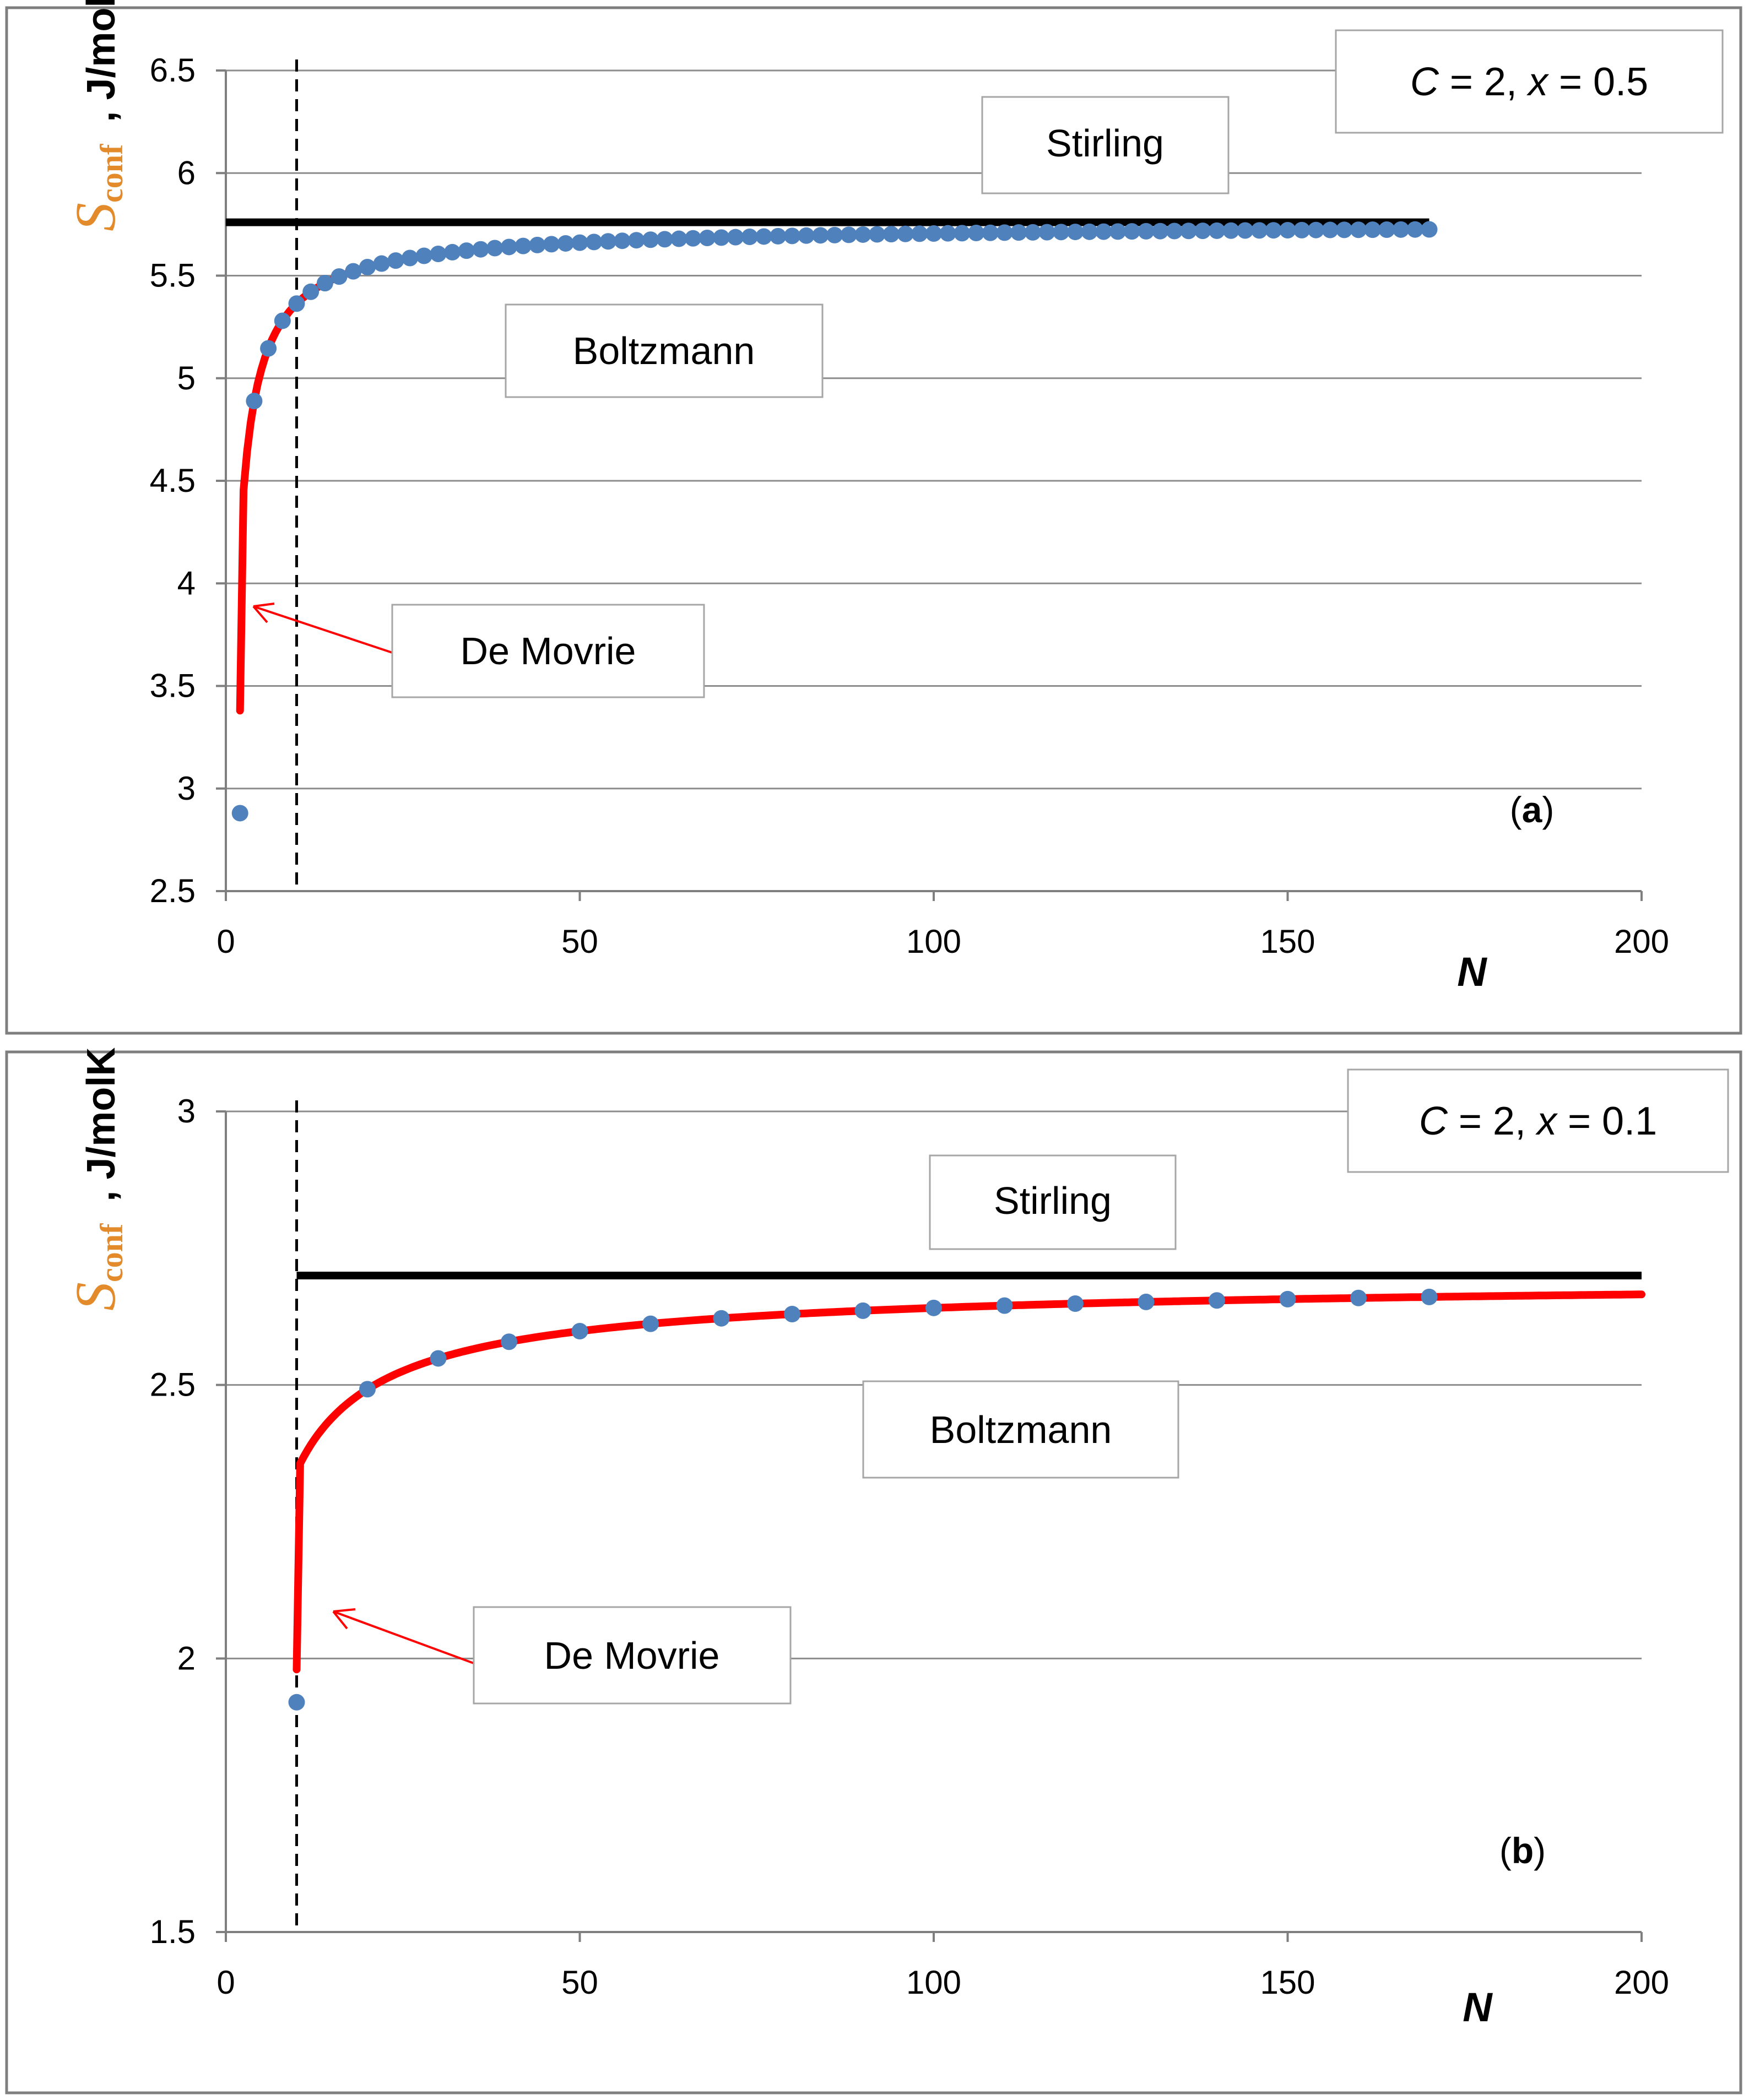  What do you see at coordinates (933, 941) in the screenshot?
I see `x-tick-label: 100` at bounding box center [933, 941].